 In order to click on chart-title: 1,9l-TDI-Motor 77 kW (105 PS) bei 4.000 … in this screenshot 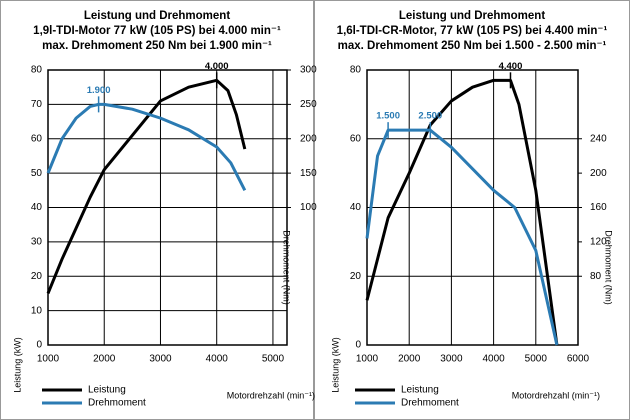, I will do `click(157, 31)`.